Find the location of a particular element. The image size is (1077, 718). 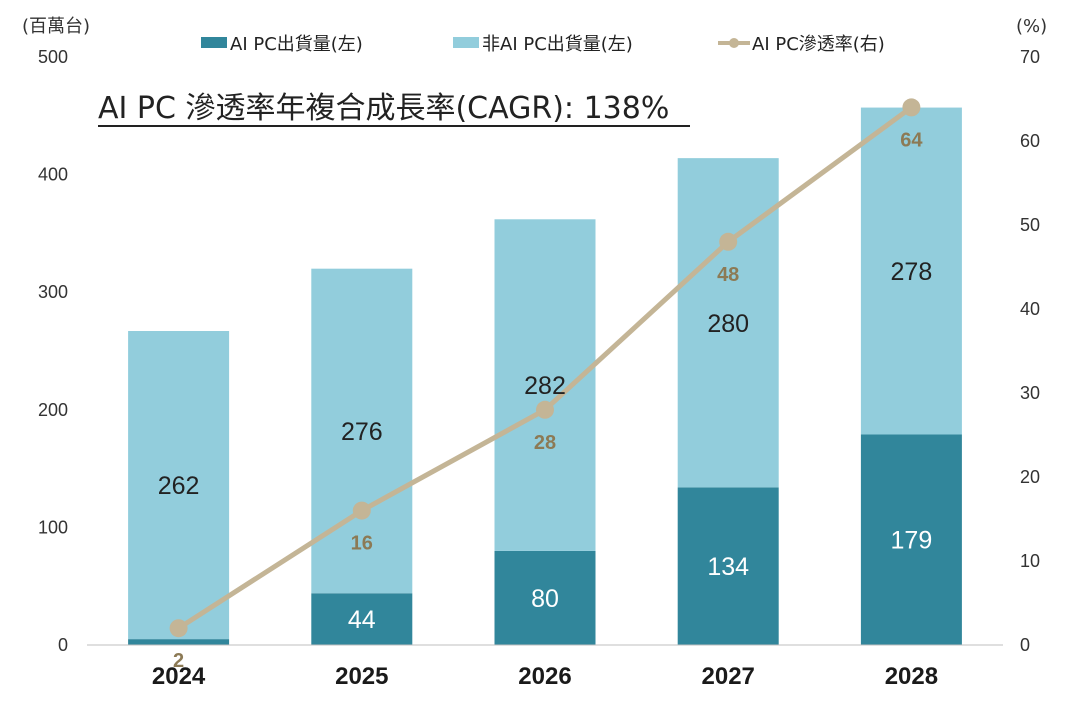

legend-label-non-ai-pc: 非AI PC出貨量(左) is located at coordinates (557, 44).